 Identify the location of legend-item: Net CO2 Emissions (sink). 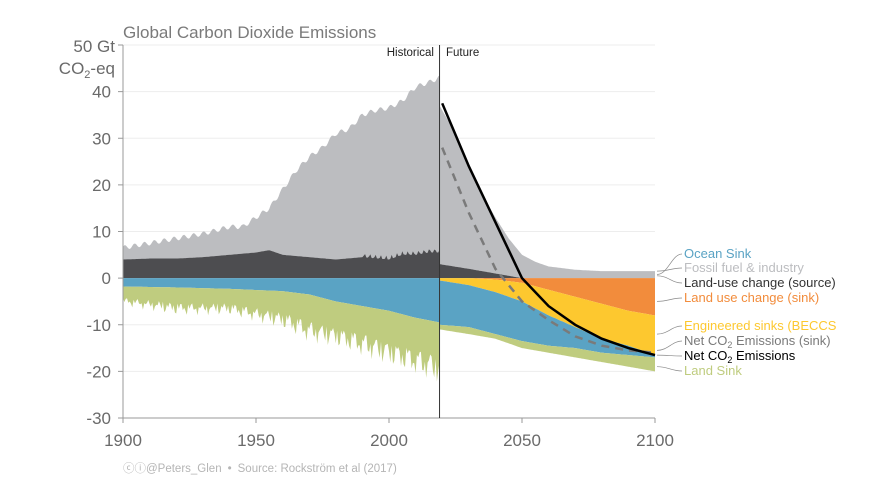
(743, 342).